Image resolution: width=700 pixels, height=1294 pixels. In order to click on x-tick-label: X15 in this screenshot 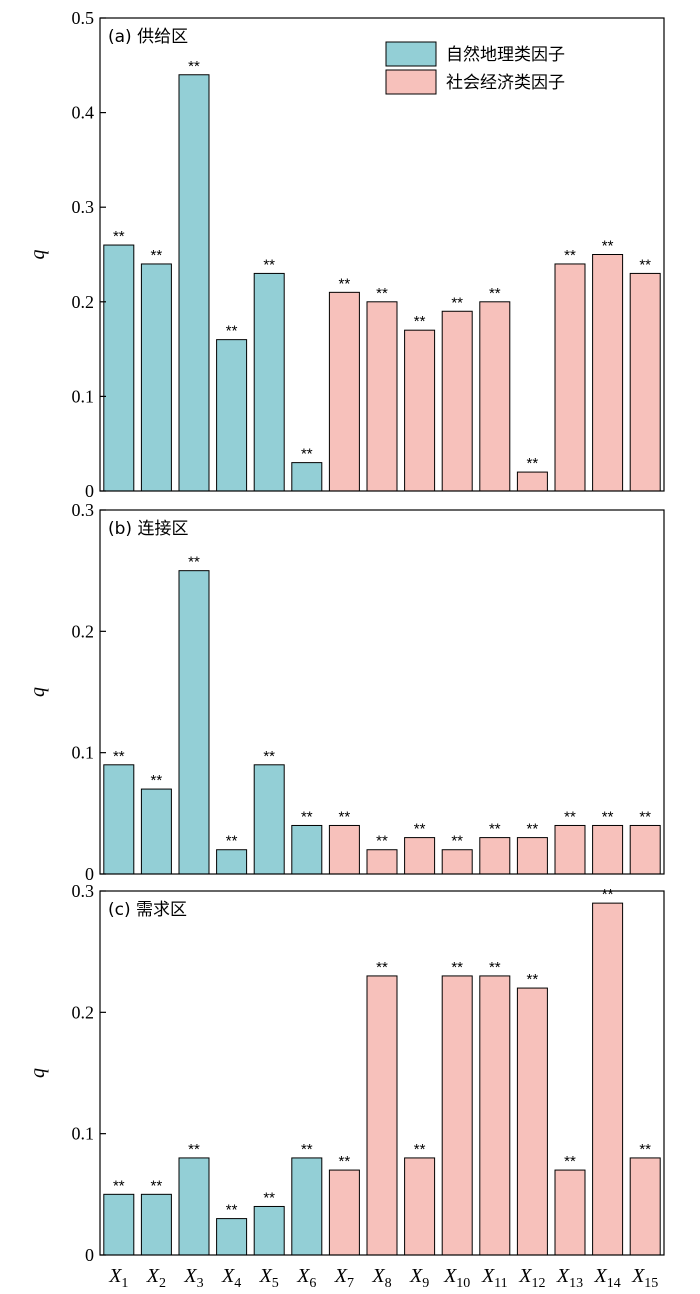, I will do `click(644, 1278)`.